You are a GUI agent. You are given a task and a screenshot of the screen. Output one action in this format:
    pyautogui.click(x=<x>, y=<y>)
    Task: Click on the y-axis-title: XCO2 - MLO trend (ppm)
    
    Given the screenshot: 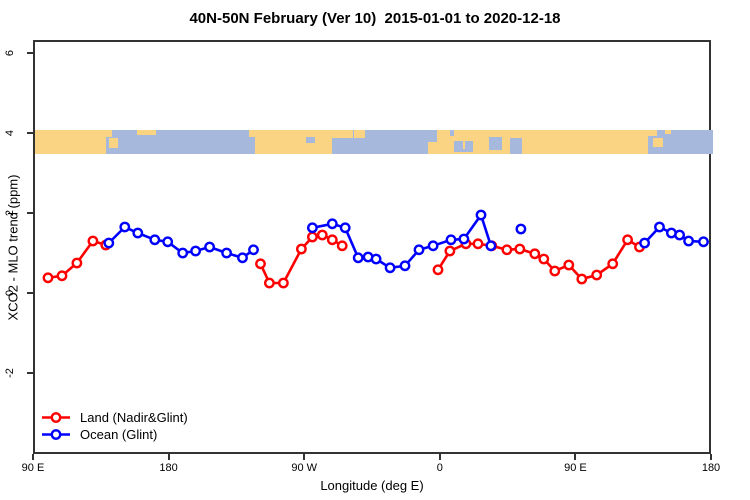 What is the action you would take?
    pyautogui.click(x=13, y=247)
    